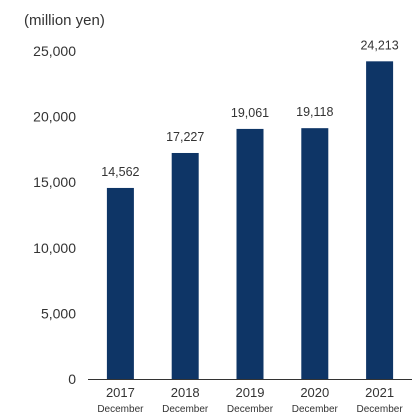 Image resolution: width=420 pixels, height=416 pixels. I want to click on y-tick-label: 15,000, so click(54, 182).